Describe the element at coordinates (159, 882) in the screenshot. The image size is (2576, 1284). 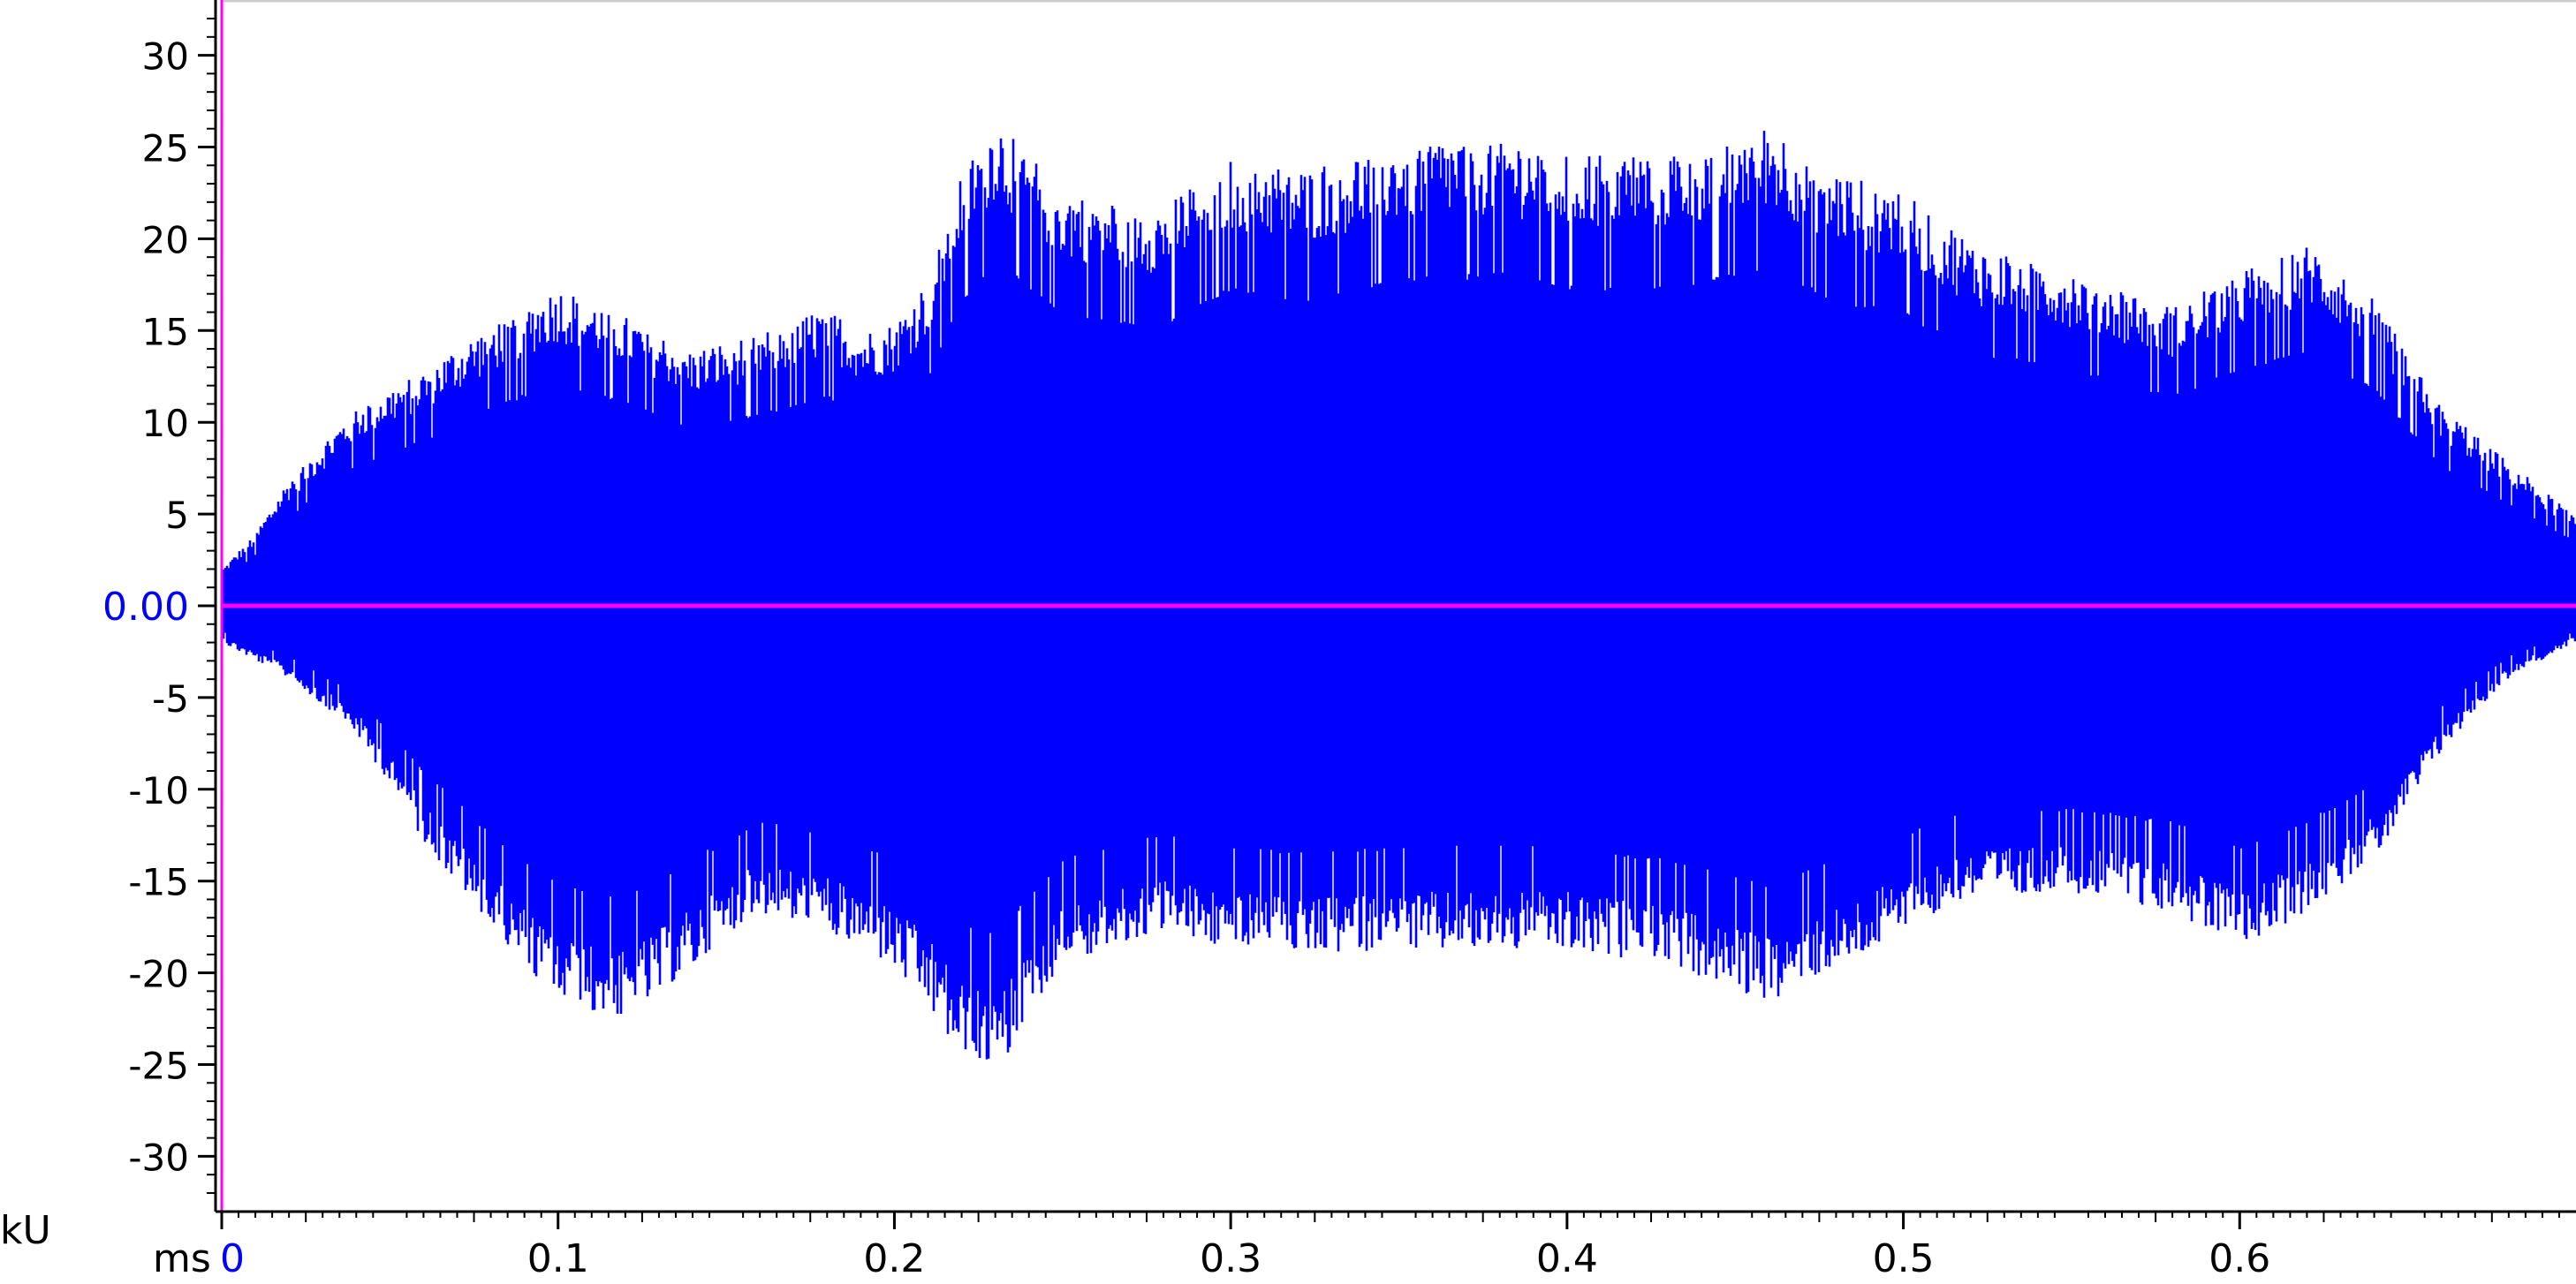
I see `y-tick-label: -15` at that location.